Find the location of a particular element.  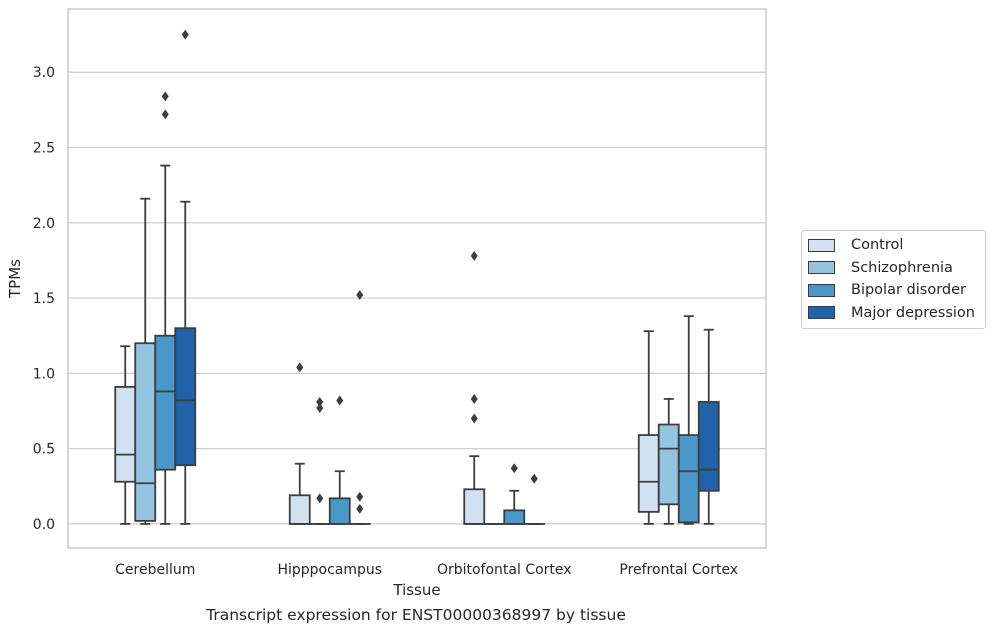

y-axis-ticks: 0.0 0.5 1.0 1.5 2.0 2.5 3.0 is located at coordinates (44, 299).